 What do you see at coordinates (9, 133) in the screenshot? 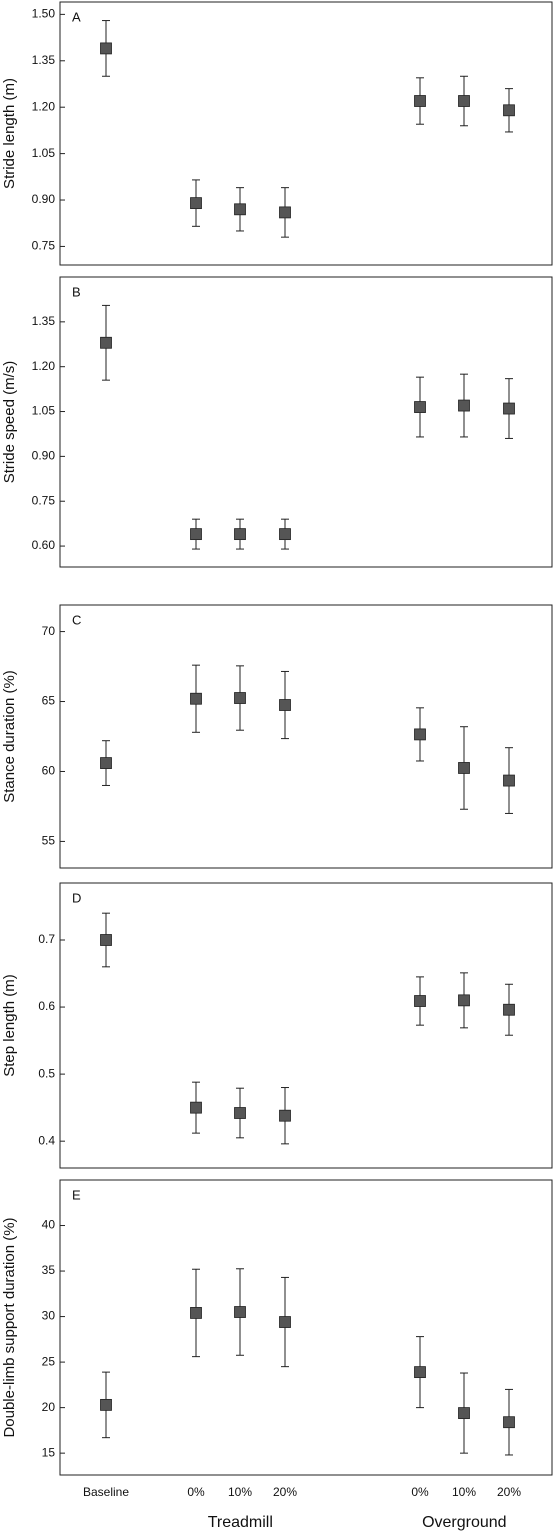
I see `y-axis-label: Stride length (m)` at bounding box center [9, 133].